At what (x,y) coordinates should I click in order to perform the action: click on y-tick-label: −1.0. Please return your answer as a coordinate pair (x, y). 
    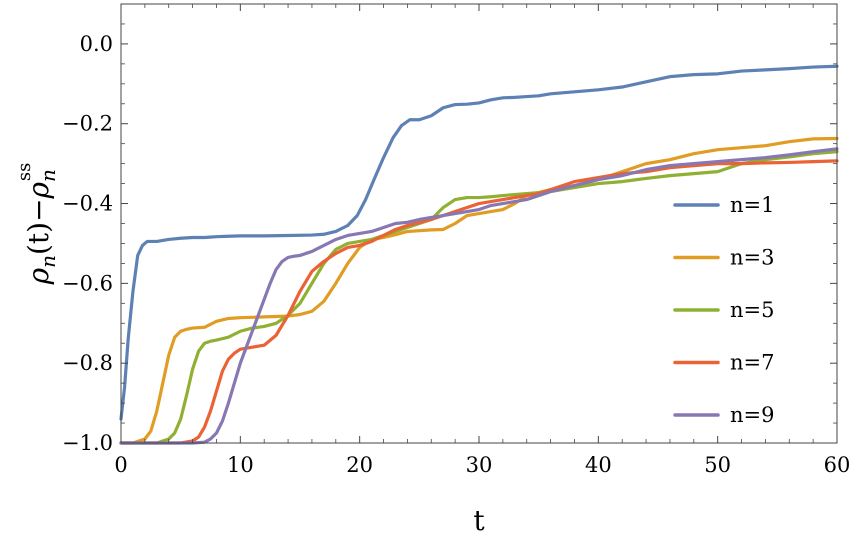
    Looking at the image, I should click on (87, 443).